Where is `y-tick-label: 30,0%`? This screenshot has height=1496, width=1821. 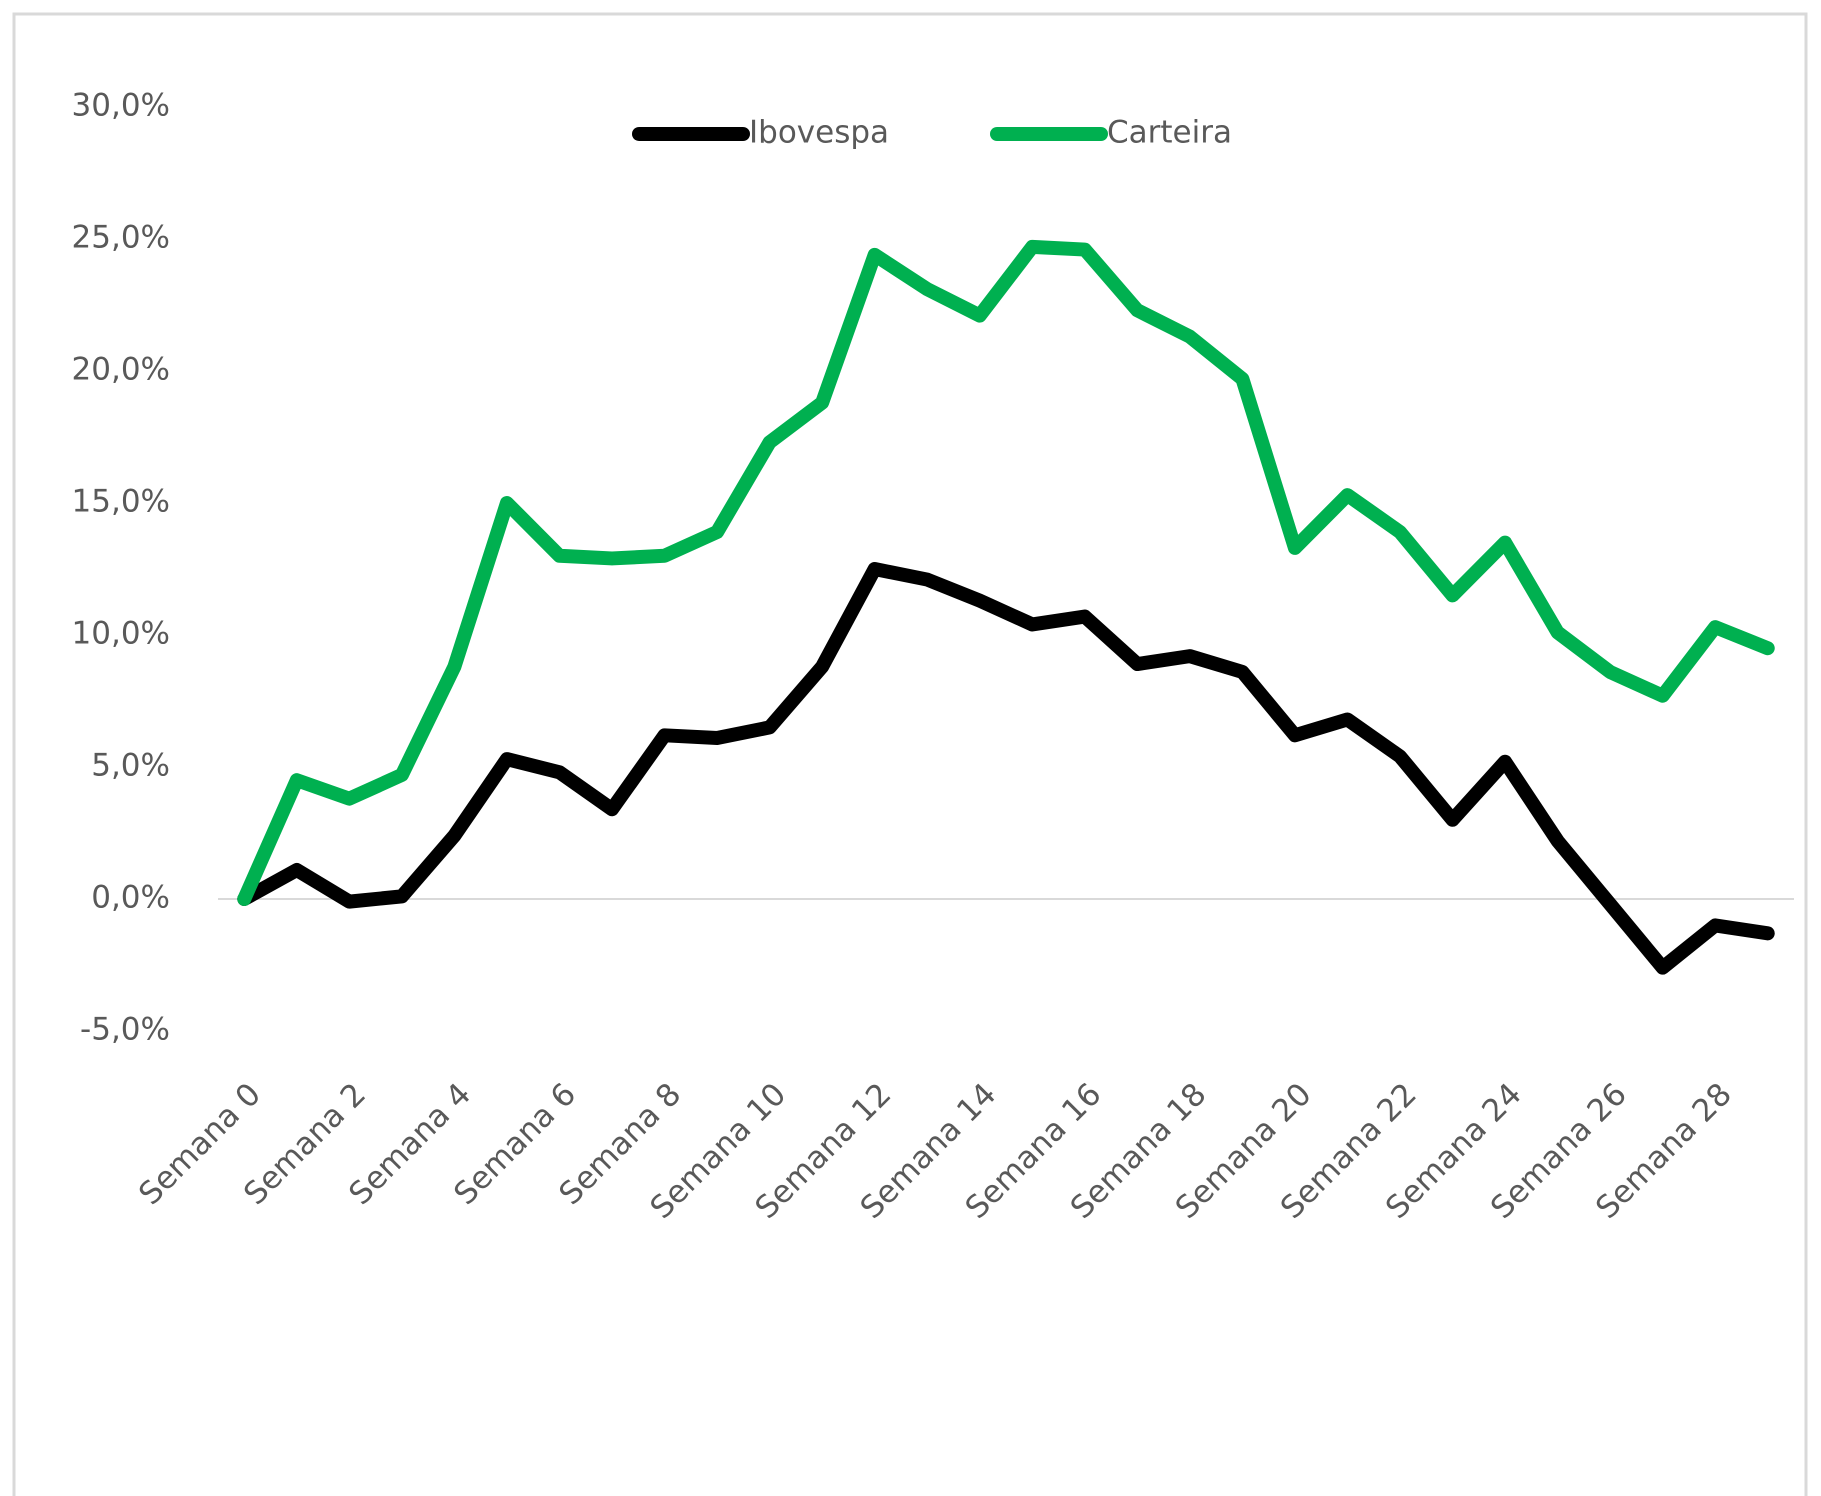
y-tick-label: 30,0% is located at coordinates (121, 106).